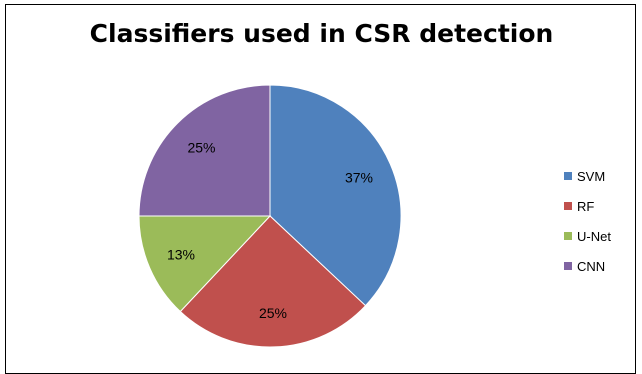 The width and height of the screenshot is (642, 374). Describe the element at coordinates (273, 281) in the screenshot. I see `pie-slice-rf` at that location.